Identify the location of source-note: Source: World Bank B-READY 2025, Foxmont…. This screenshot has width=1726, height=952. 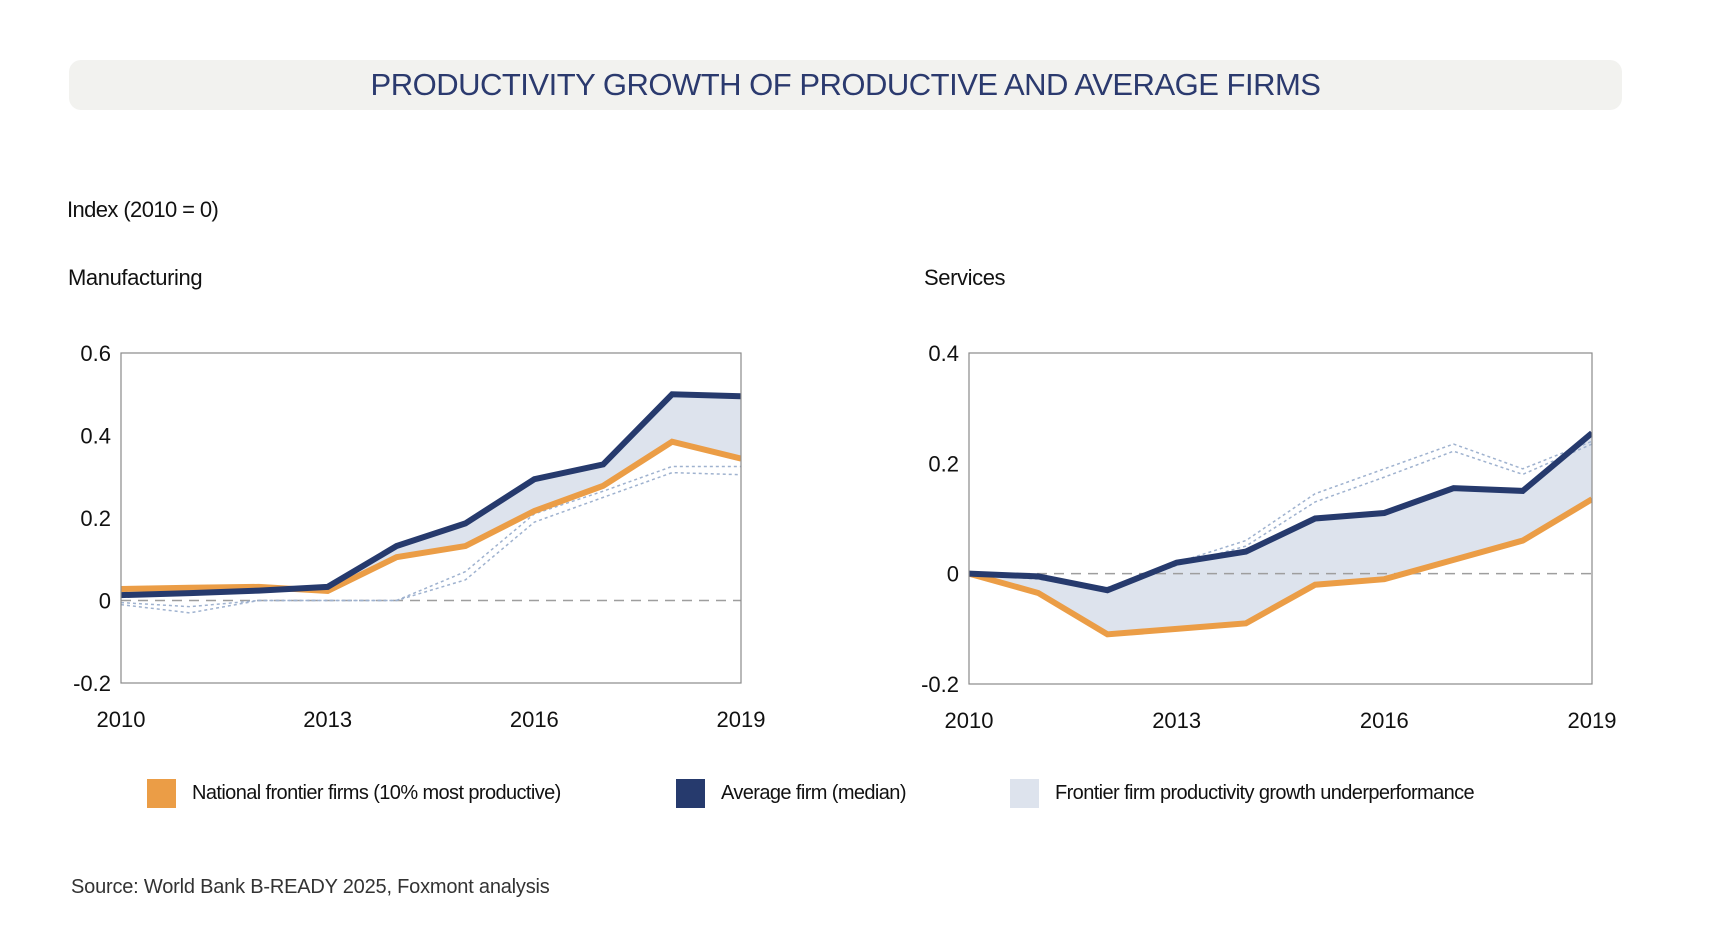
(310, 887).